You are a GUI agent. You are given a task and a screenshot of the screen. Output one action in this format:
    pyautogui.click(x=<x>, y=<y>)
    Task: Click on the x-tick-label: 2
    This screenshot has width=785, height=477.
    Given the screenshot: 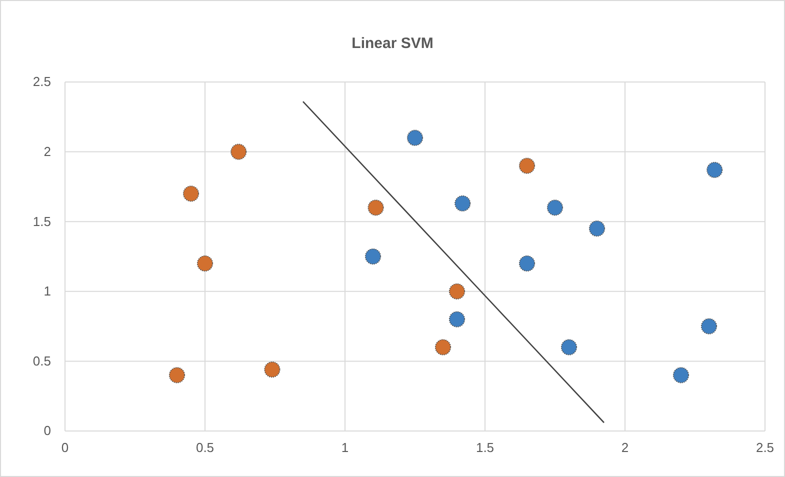 What is the action you would take?
    pyautogui.click(x=625, y=448)
    